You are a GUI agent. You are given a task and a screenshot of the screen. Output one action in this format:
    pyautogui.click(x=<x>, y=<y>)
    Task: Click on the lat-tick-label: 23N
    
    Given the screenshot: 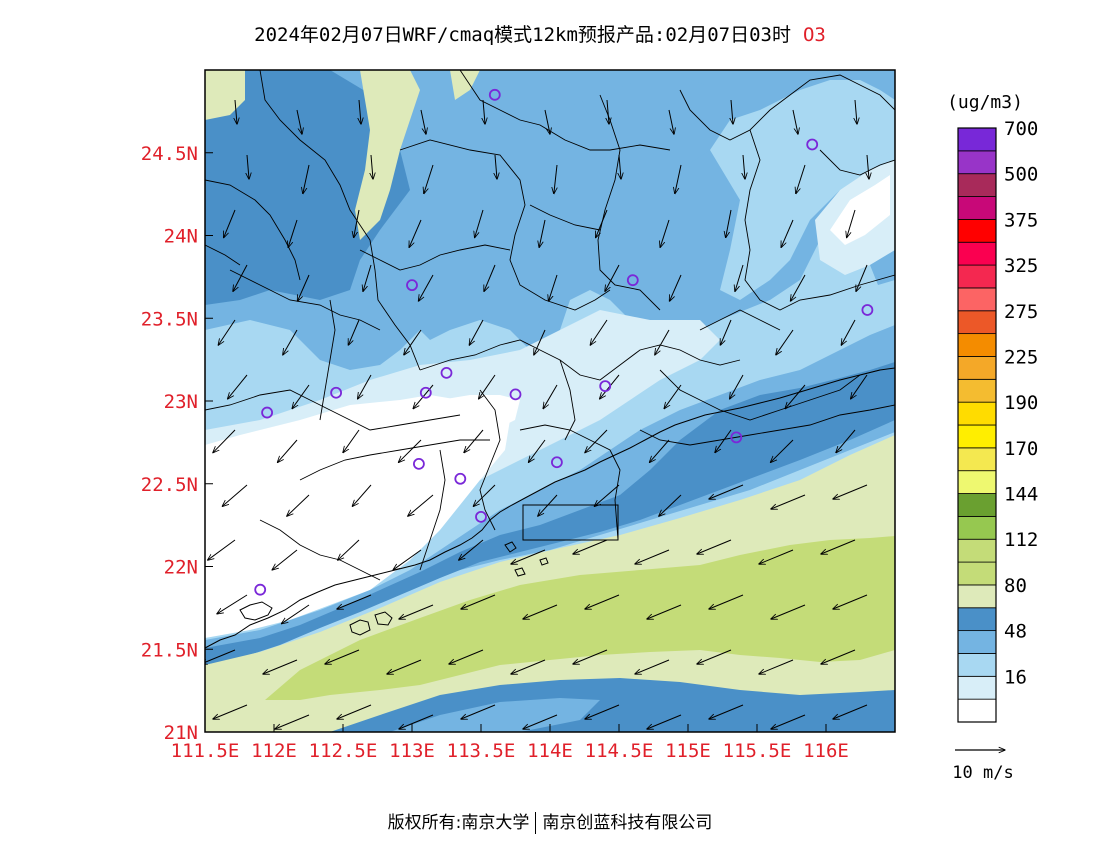 What is the action you would take?
    pyautogui.click(x=181, y=402)
    